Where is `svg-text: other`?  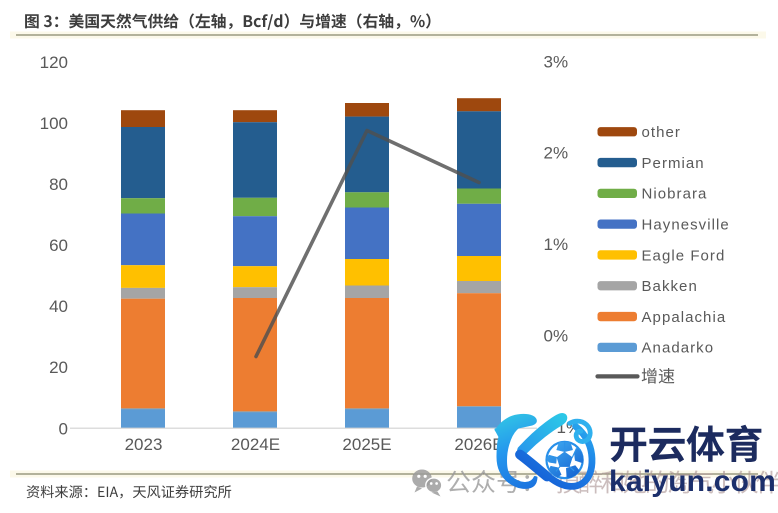
svg-text: other is located at coordinates (661, 132).